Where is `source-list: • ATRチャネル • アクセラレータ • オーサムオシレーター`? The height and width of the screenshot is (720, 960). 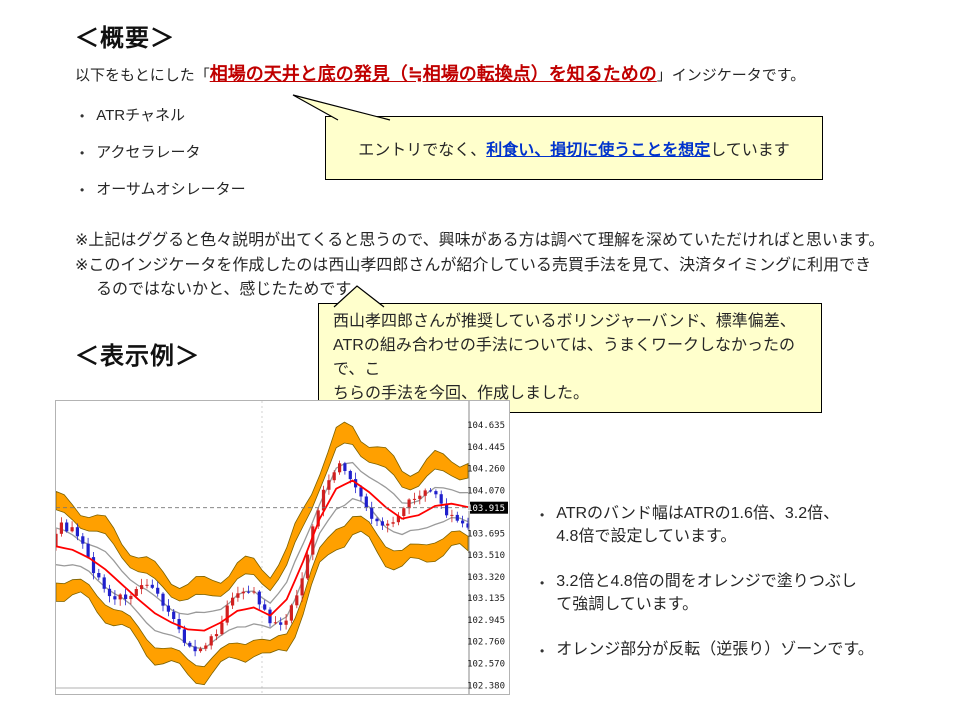 source-list: • ATRチャネル • アクセラレータ • オーサムオシレーター is located at coordinates (163, 159).